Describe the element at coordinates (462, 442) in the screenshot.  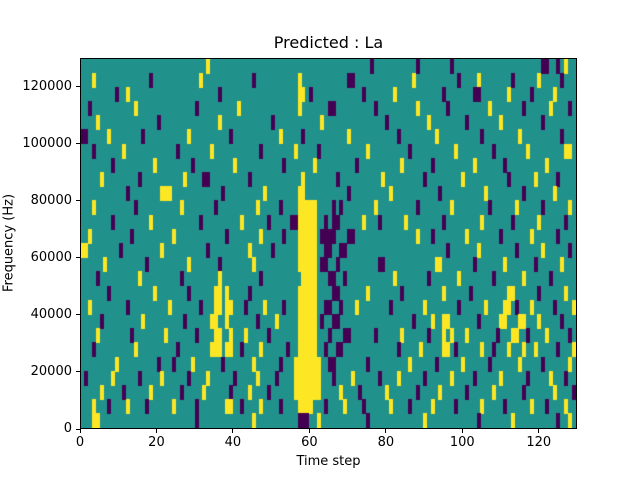
I see `x-tick-label: 100` at that location.